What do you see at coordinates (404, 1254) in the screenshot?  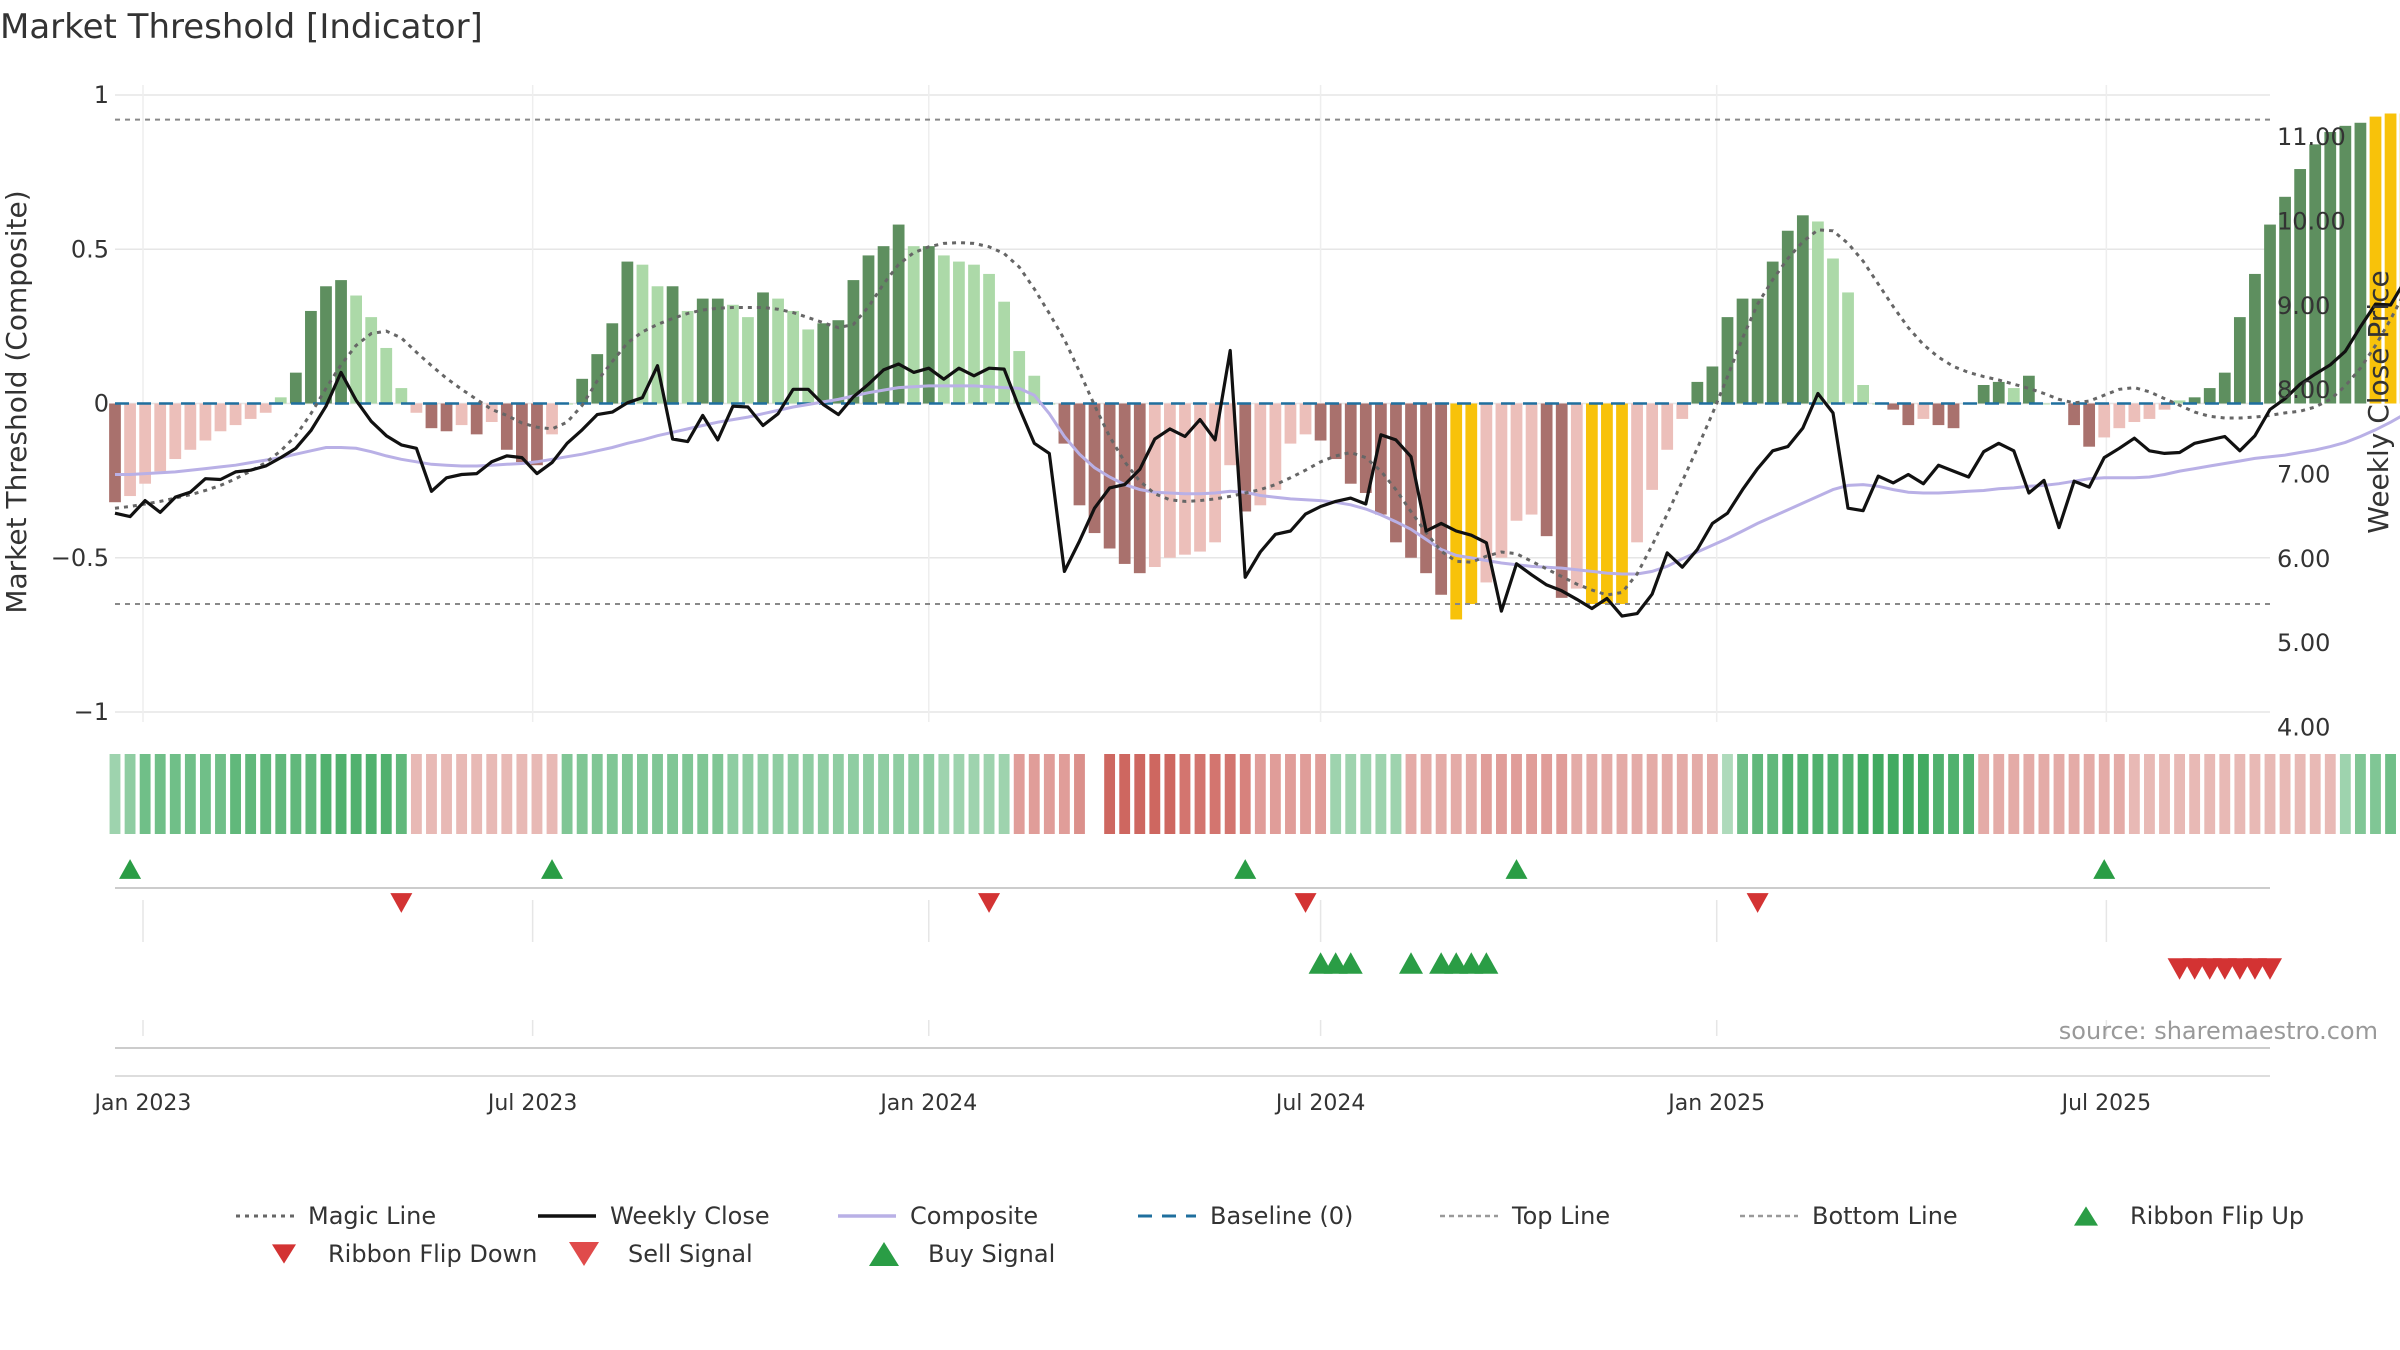 I see `legend-item: Ribbon Flip Down` at bounding box center [404, 1254].